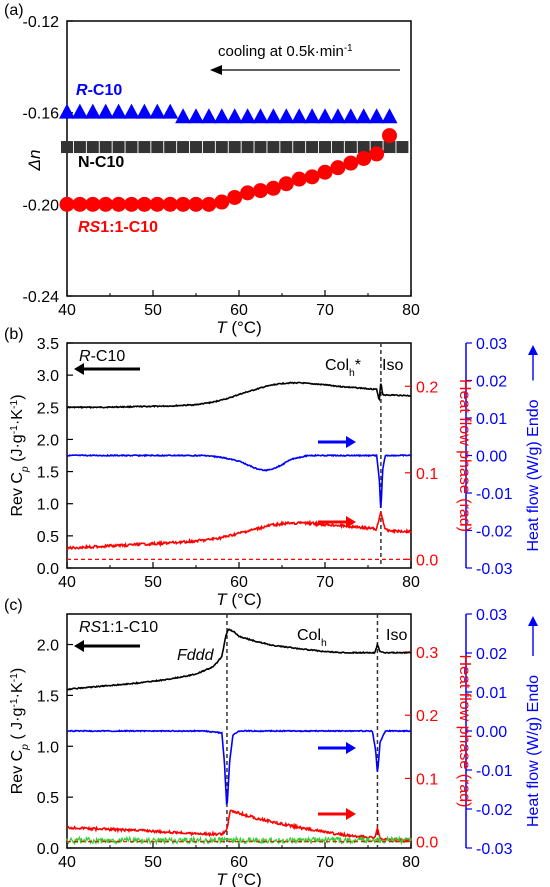 Image resolution: width=550 pixels, height=887 pixels. I want to click on y-right2-tick-label: -0.03, so click(494, 849).